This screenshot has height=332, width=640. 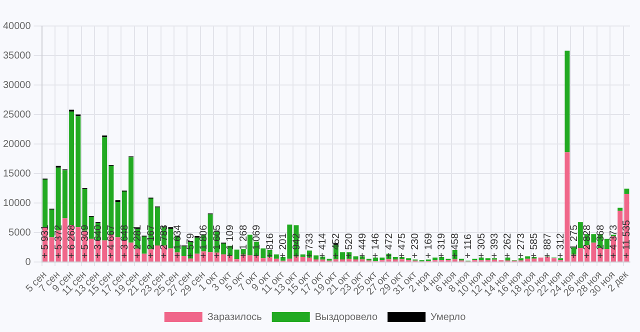 I want to click on y-tick-label: 25000, so click(x=17, y=114).